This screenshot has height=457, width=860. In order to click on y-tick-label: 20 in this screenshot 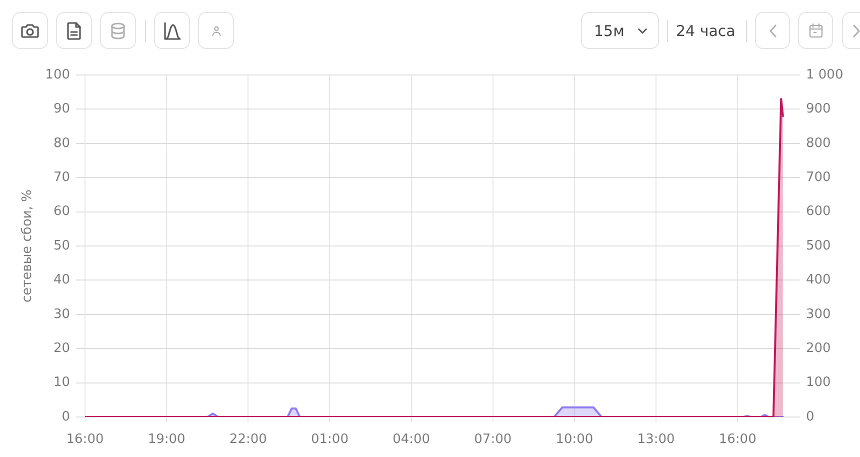, I will do `click(61, 348)`.